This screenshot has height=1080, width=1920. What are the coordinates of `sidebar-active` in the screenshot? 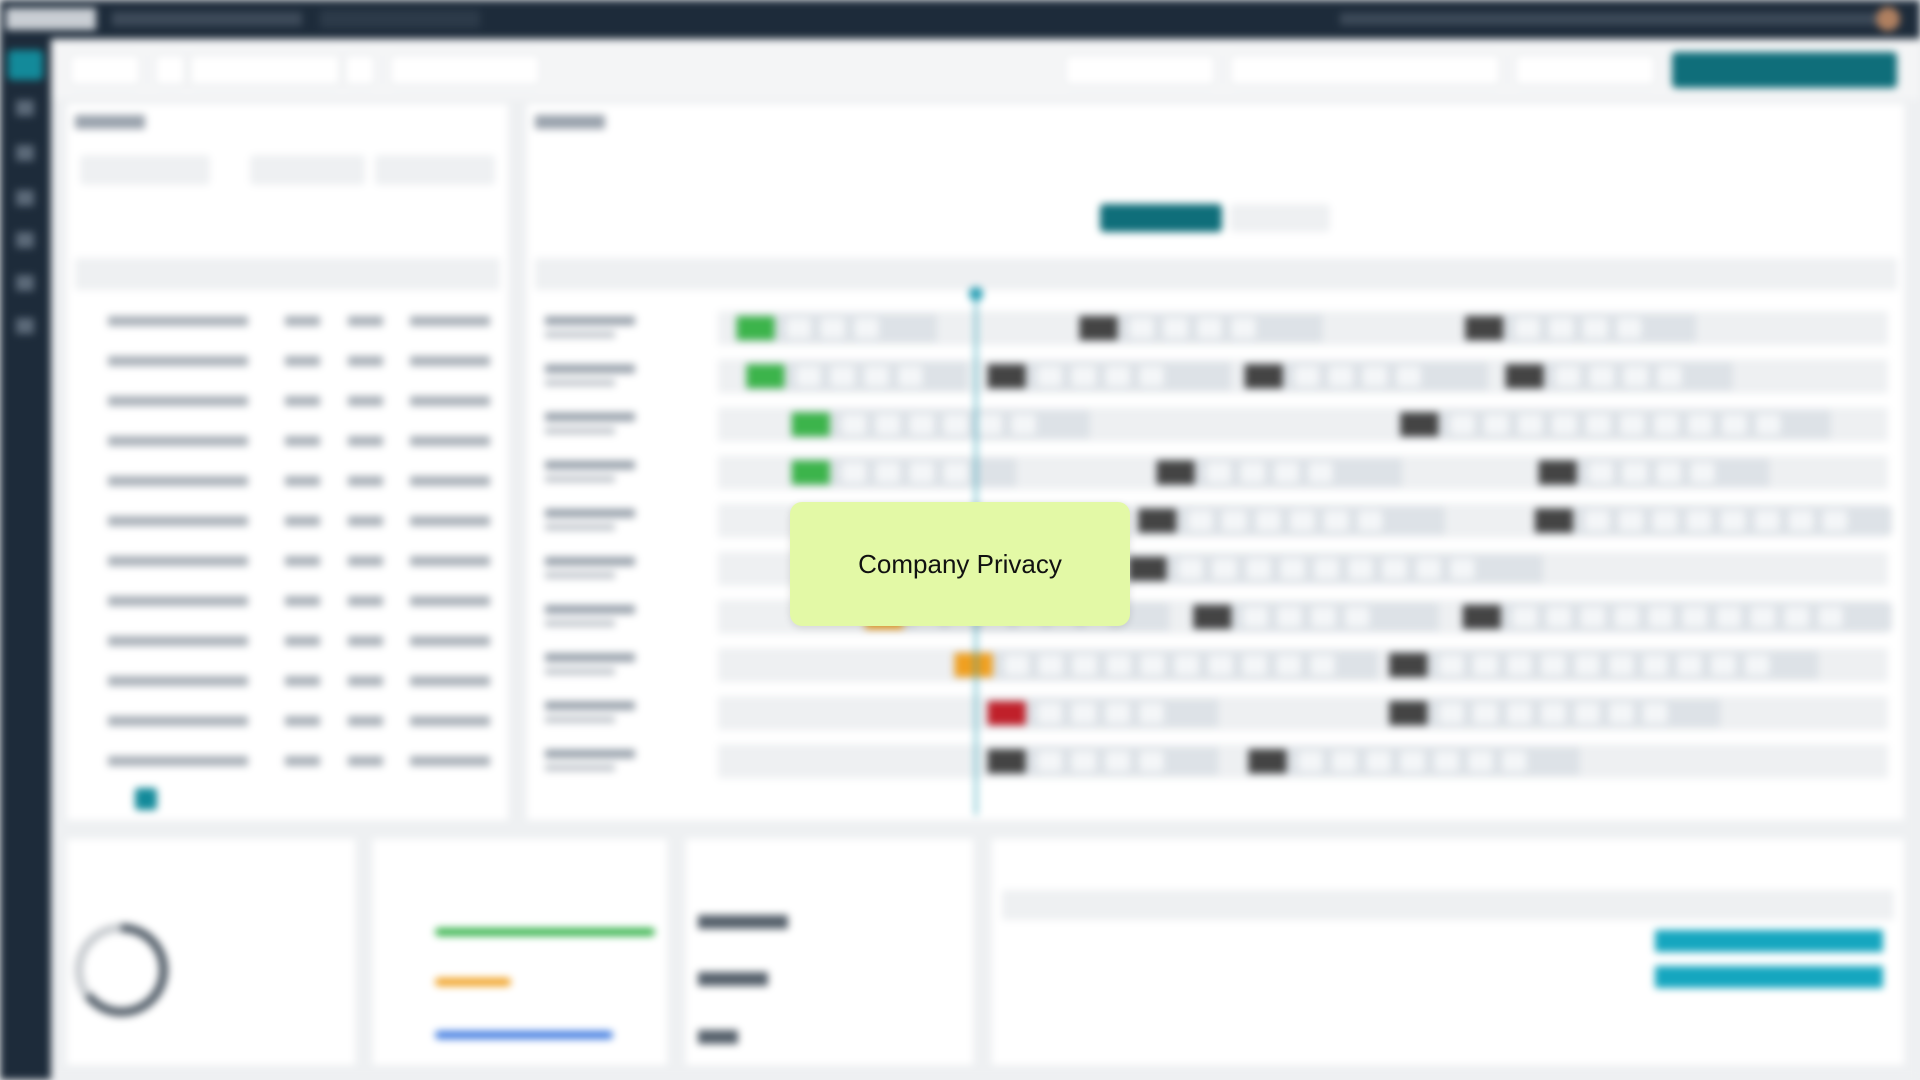 It's located at (25, 65).